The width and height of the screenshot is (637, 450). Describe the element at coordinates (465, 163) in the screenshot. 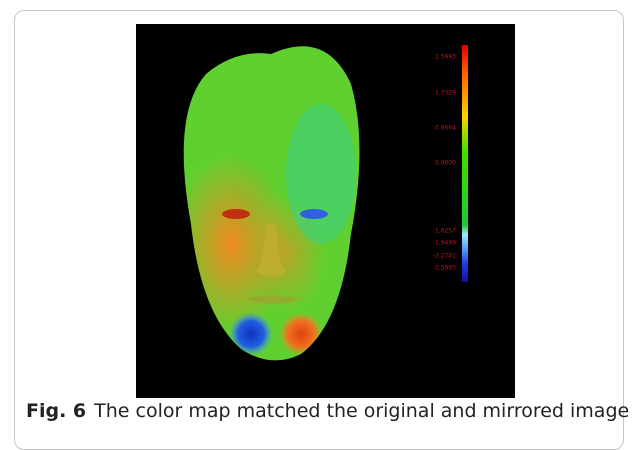

I see `colorbar` at that location.